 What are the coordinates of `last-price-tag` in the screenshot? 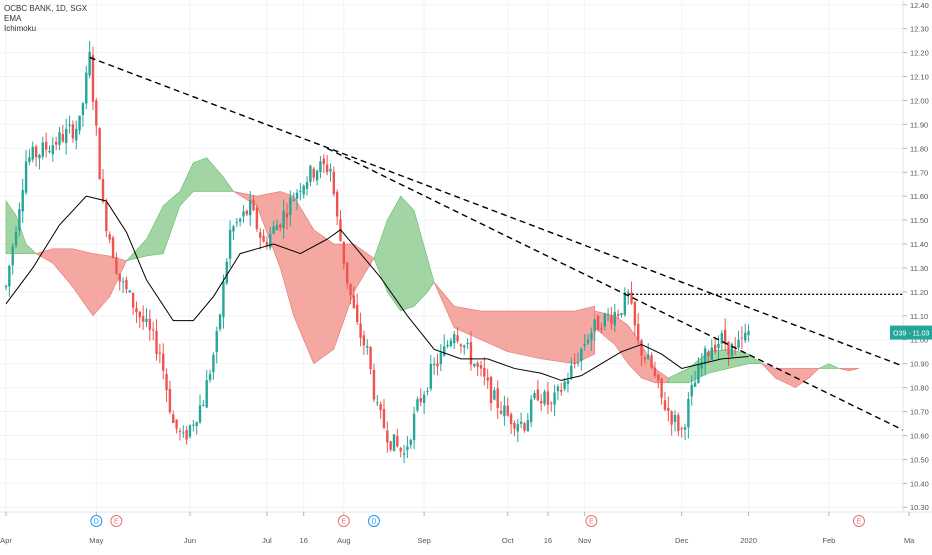 It's located at (911, 332).